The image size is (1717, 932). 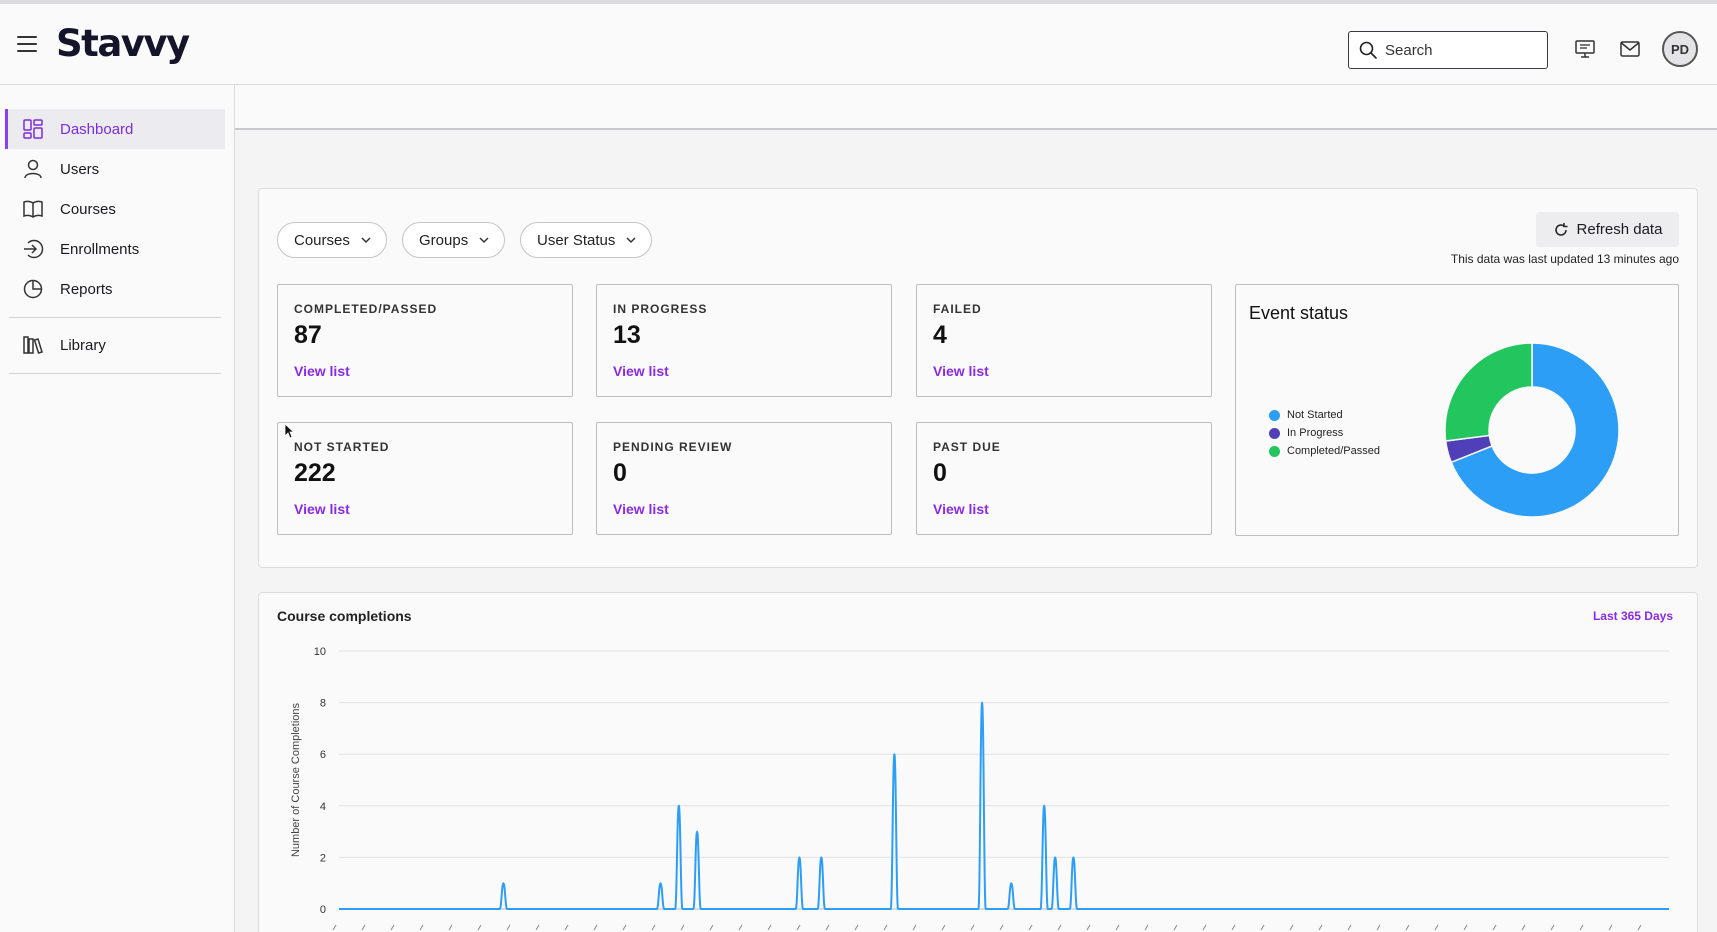 I want to click on top-bar: Stavvy PD, so click(x=858, y=42).